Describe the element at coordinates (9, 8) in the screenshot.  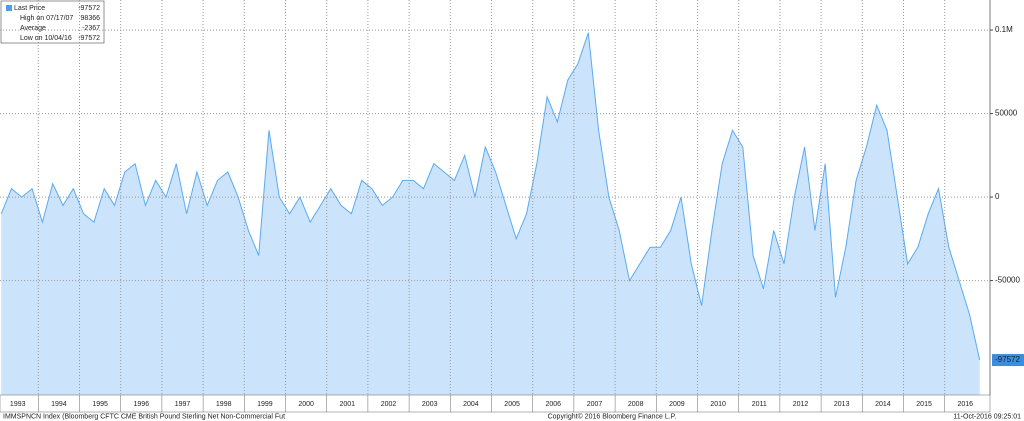
I see `legend-swatch` at that location.